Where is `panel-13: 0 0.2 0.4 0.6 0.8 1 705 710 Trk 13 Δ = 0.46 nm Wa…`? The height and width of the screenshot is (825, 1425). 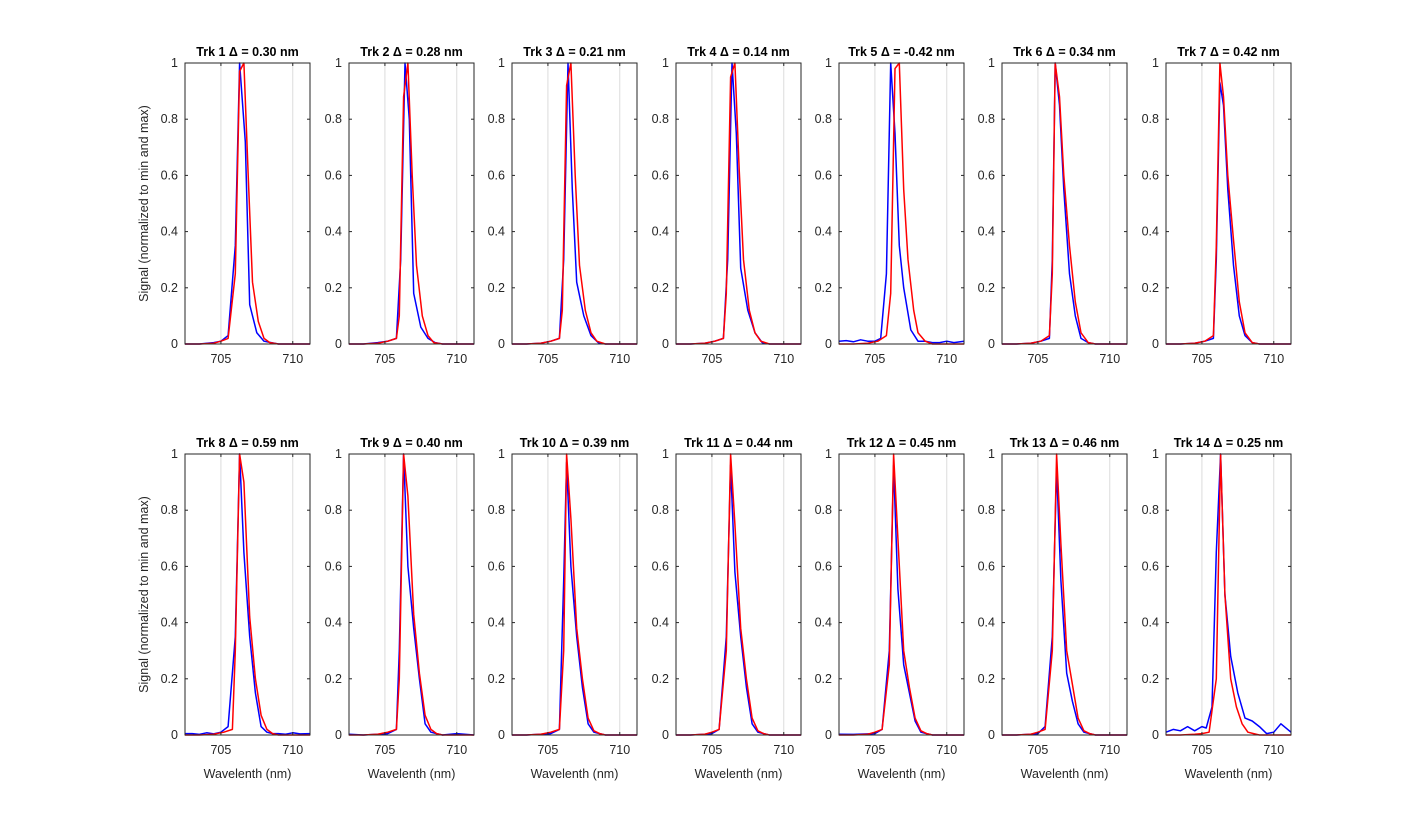
panel-13: 0 0.2 0.4 0.6 0.8 1 705 710 Trk 13 Δ = 0.46 nm Wa… is located at coordinates (1053, 608).